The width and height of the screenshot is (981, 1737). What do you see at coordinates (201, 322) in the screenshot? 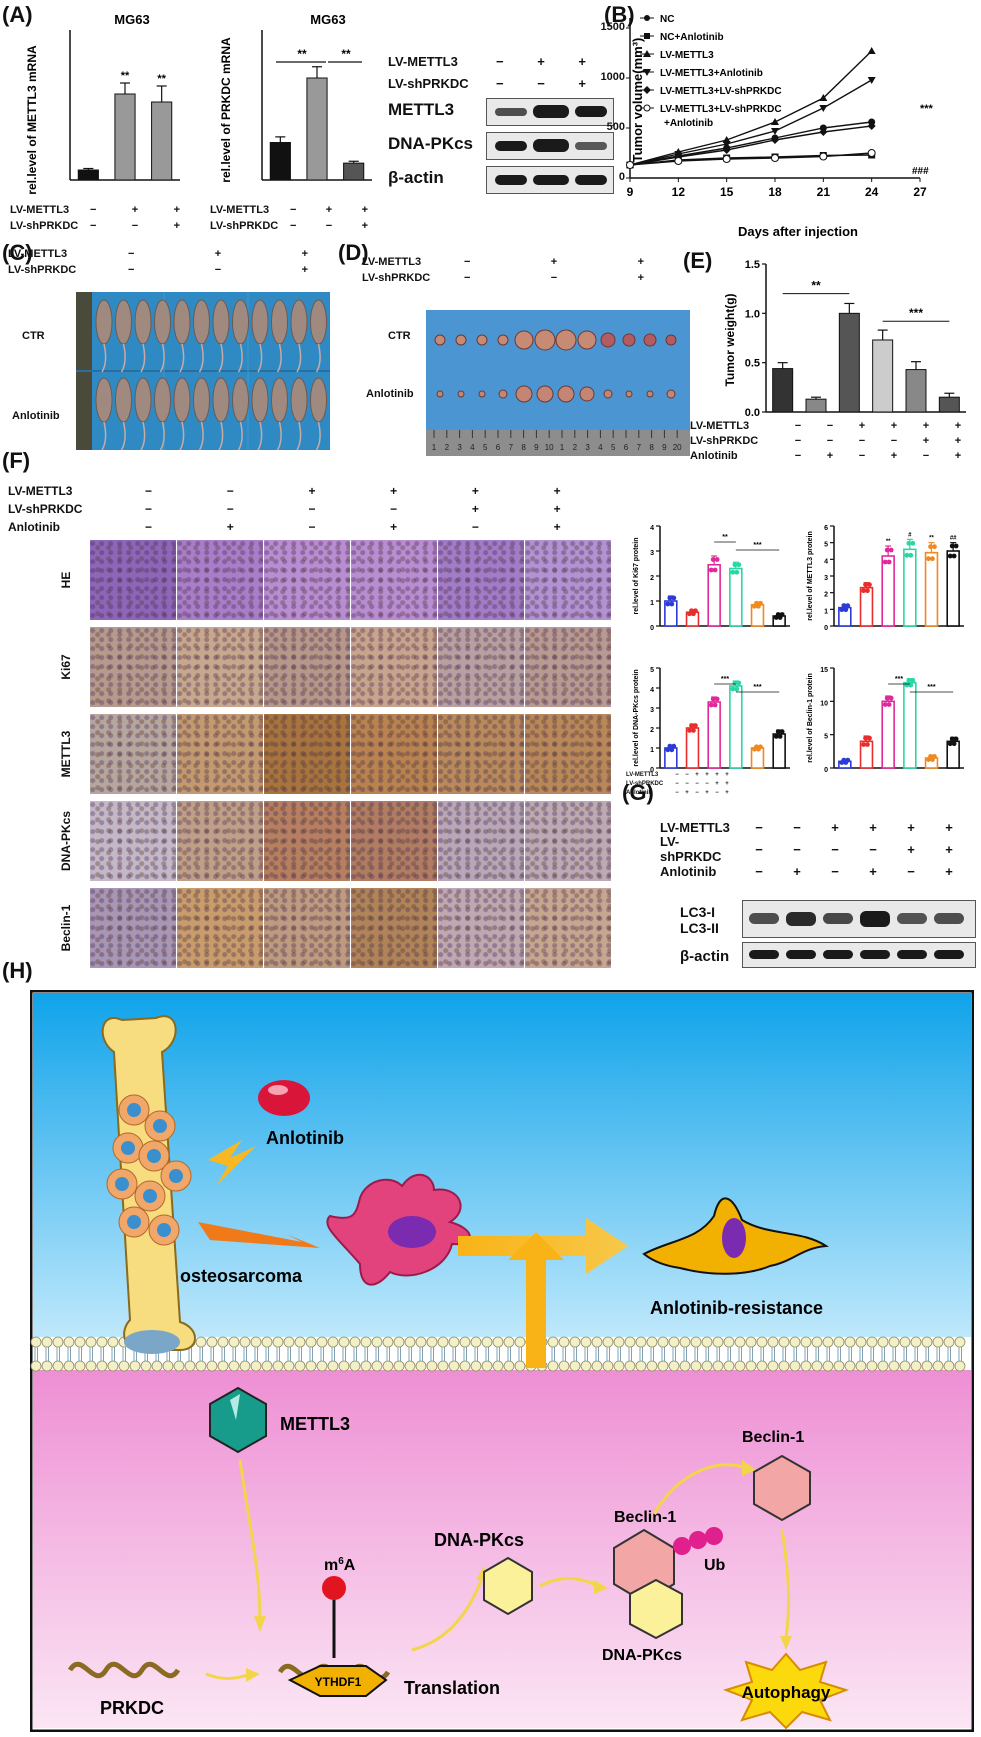
I see `mouse` at bounding box center [201, 322].